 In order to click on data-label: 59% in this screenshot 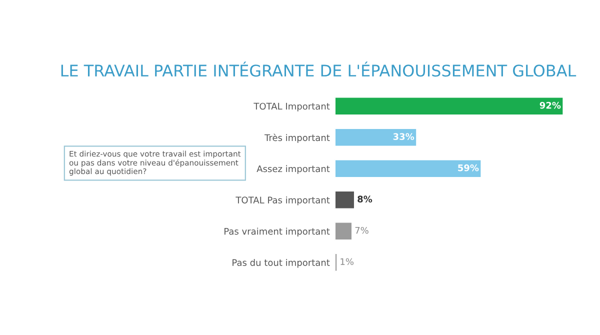, I will do `click(468, 168)`.